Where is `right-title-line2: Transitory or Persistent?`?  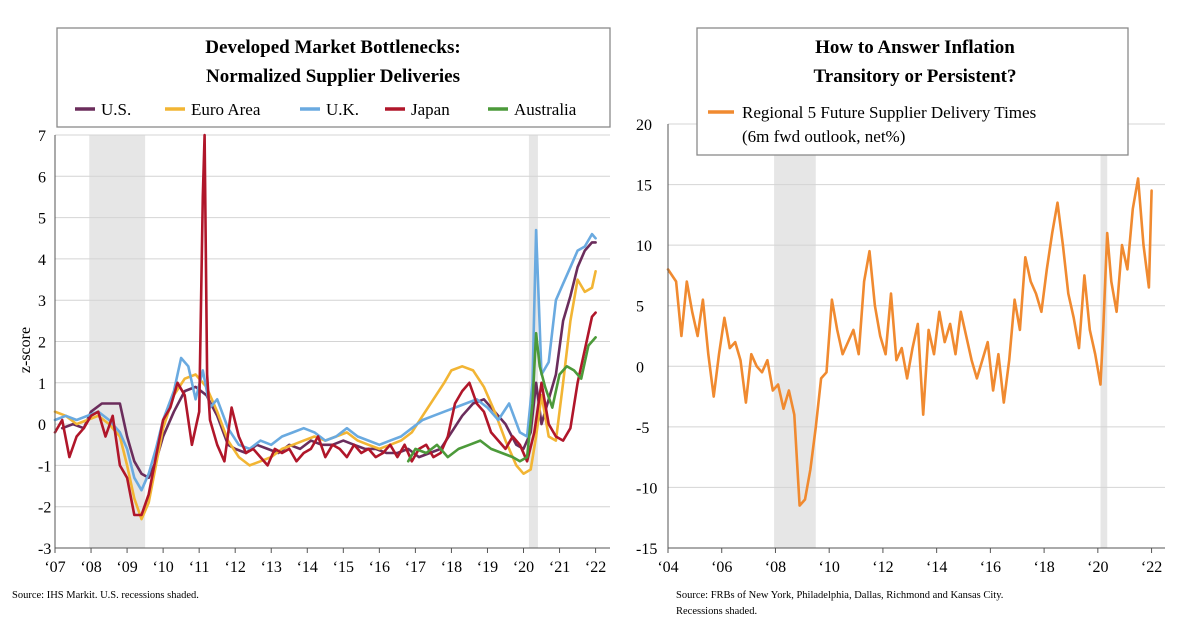 right-title-line2: Transitory or Persistent? is located at coordinates (915, 76).